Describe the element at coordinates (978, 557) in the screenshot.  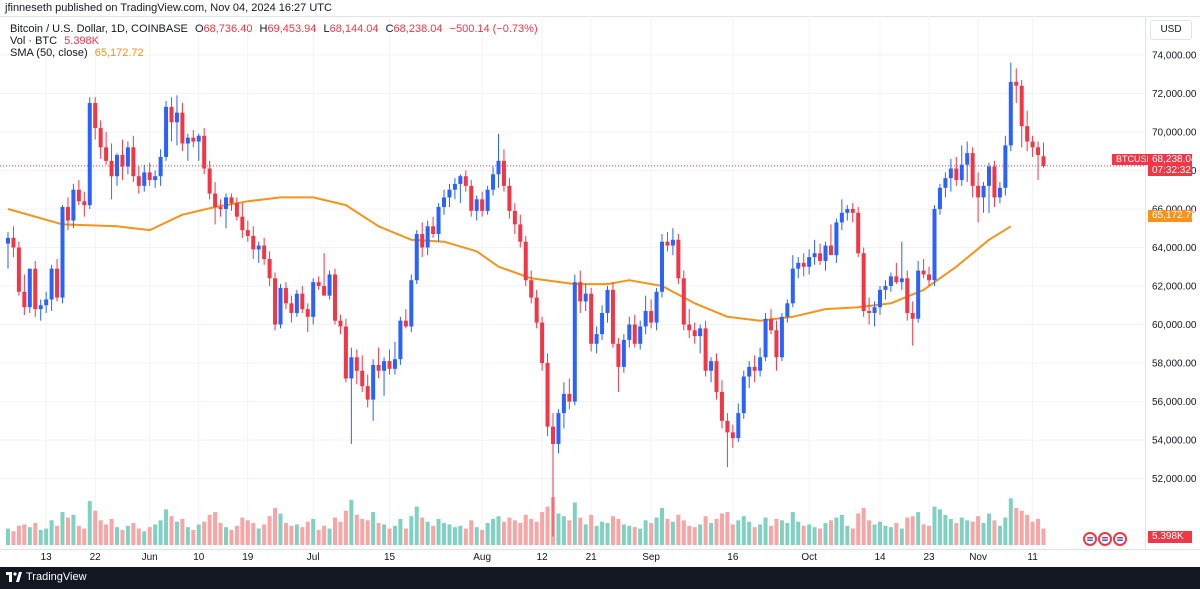
I see `x-tick-label: Nov` at that location.